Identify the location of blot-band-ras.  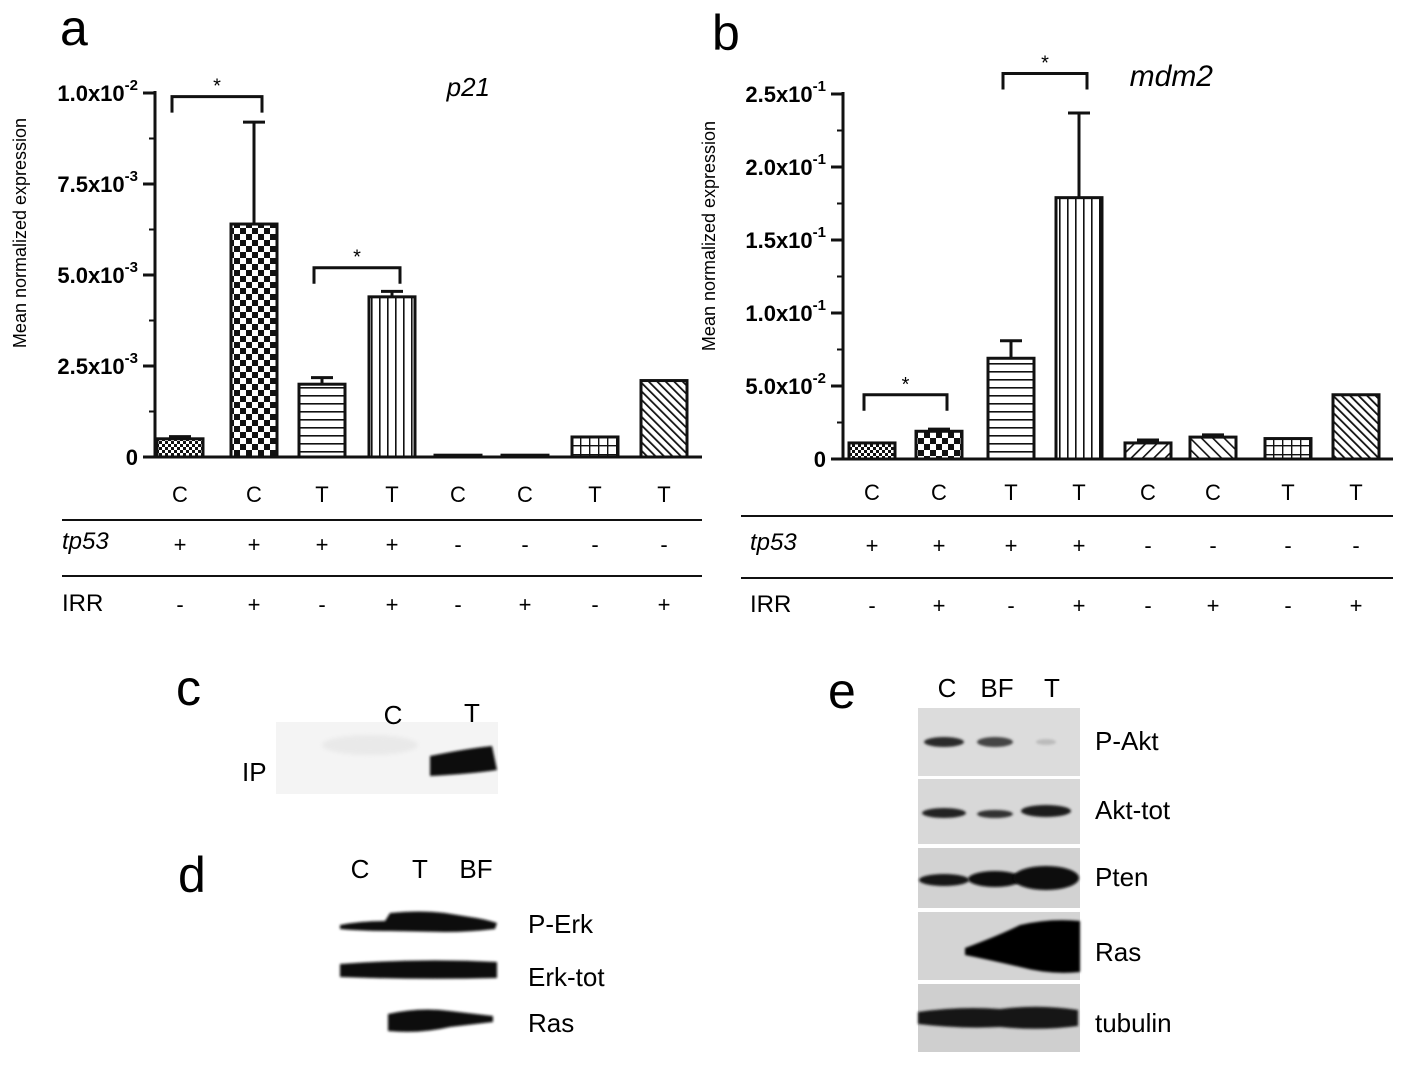
(440, 1020).